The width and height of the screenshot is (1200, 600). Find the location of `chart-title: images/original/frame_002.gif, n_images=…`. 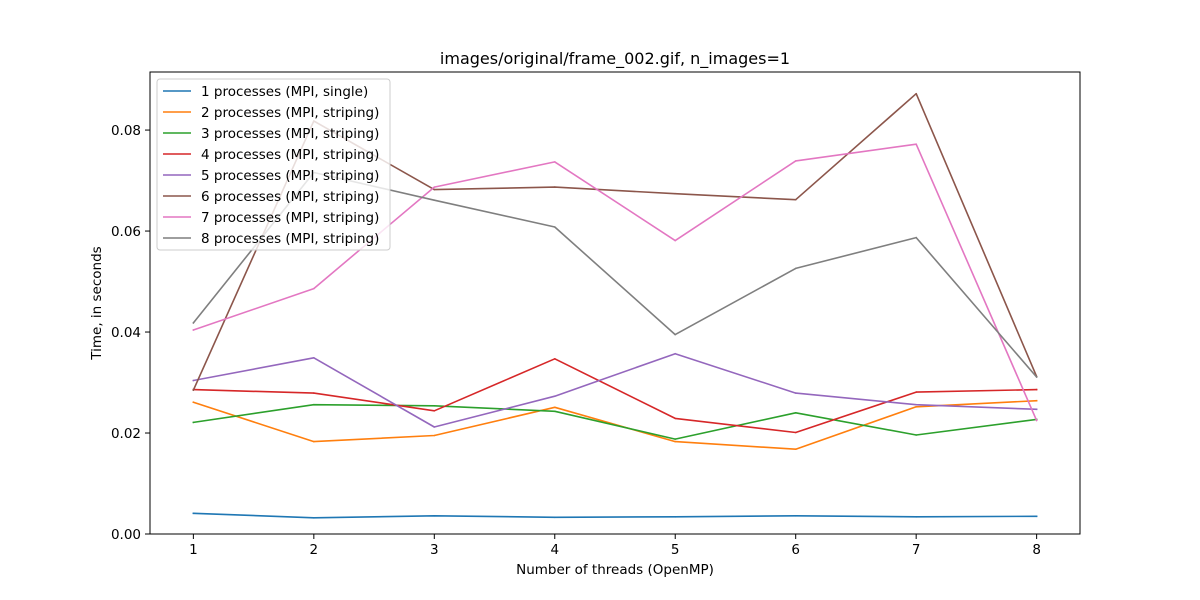

chart-title: images/original/frame_002.gif, n_images=… is located at coordinates (615, 59).